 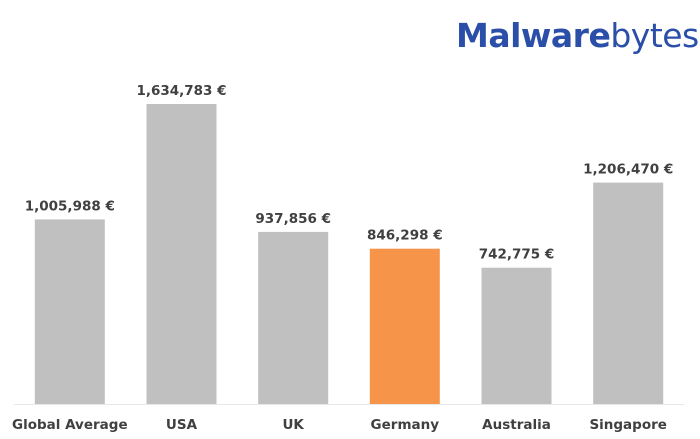 What do you see at coordinates (182, 425) in the screenshot?
I see `x-tick-label: USA` at bounding box center [182, 425].